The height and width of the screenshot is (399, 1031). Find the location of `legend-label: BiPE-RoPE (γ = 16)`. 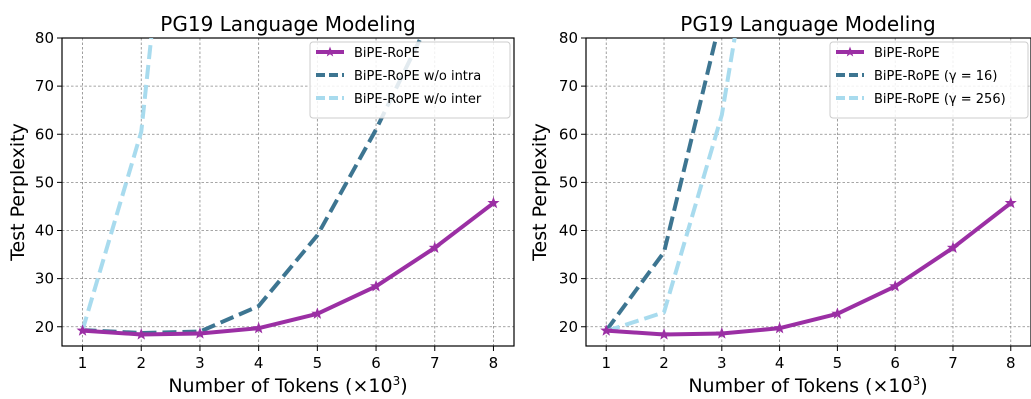

legend-label: BiPE-RoPE (γ = 16) is located at coordinates (935, 76).